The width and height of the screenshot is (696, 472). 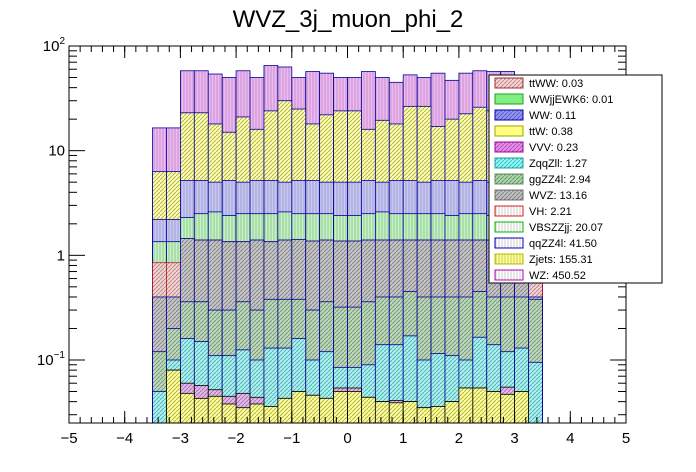 What do you see at coordinates (348, 19) in the screenshot?
I see `chart-title: WVZ_3j_muon_phi_2` at bounding box center [348, 19].